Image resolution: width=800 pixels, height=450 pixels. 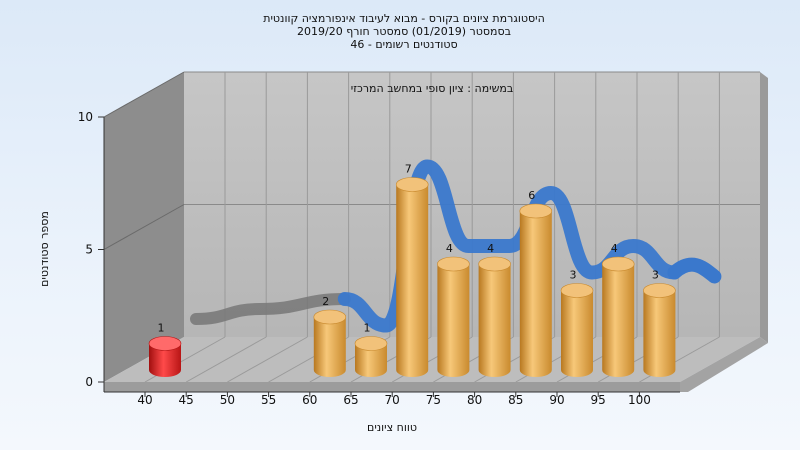 What do you see at coordinates (432, 88) in the screenshot?
I see `chart-subtitle: במשימה : ציון סופי במחשב המרכזי` at bounding box center [432, 88].